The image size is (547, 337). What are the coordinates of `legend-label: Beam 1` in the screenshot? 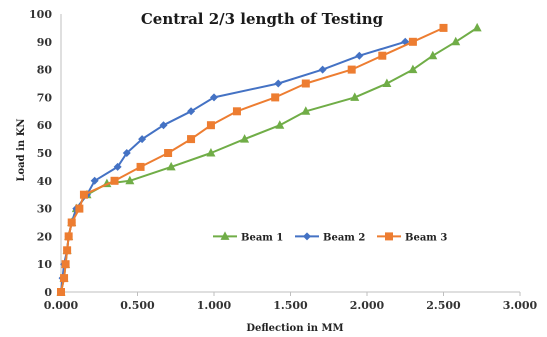 It's located at (262, 237).